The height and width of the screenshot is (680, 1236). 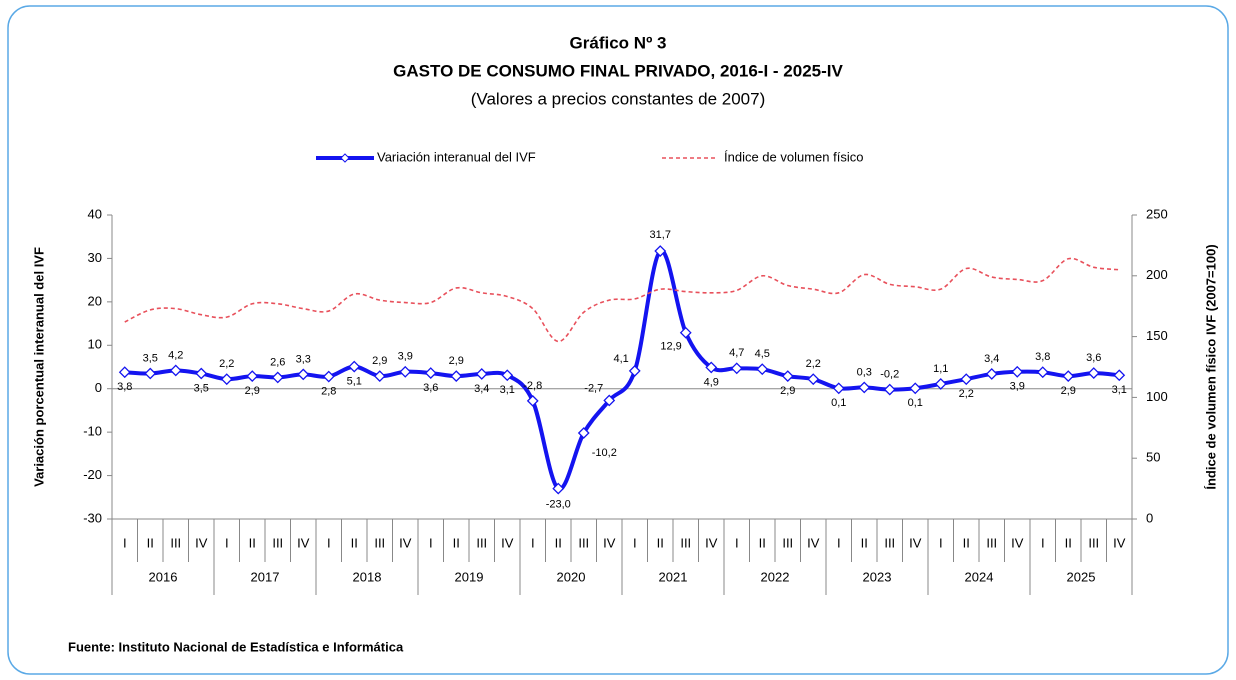 I want to click on legend-label: Variación interanual del IVF, so click(x=456, y=156).